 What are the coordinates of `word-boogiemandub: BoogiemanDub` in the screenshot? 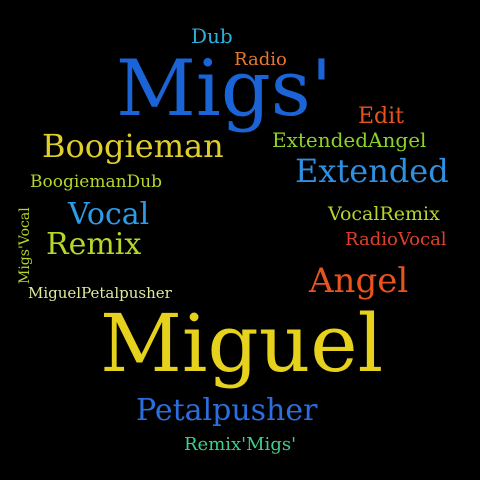 It's located at (96, 182).